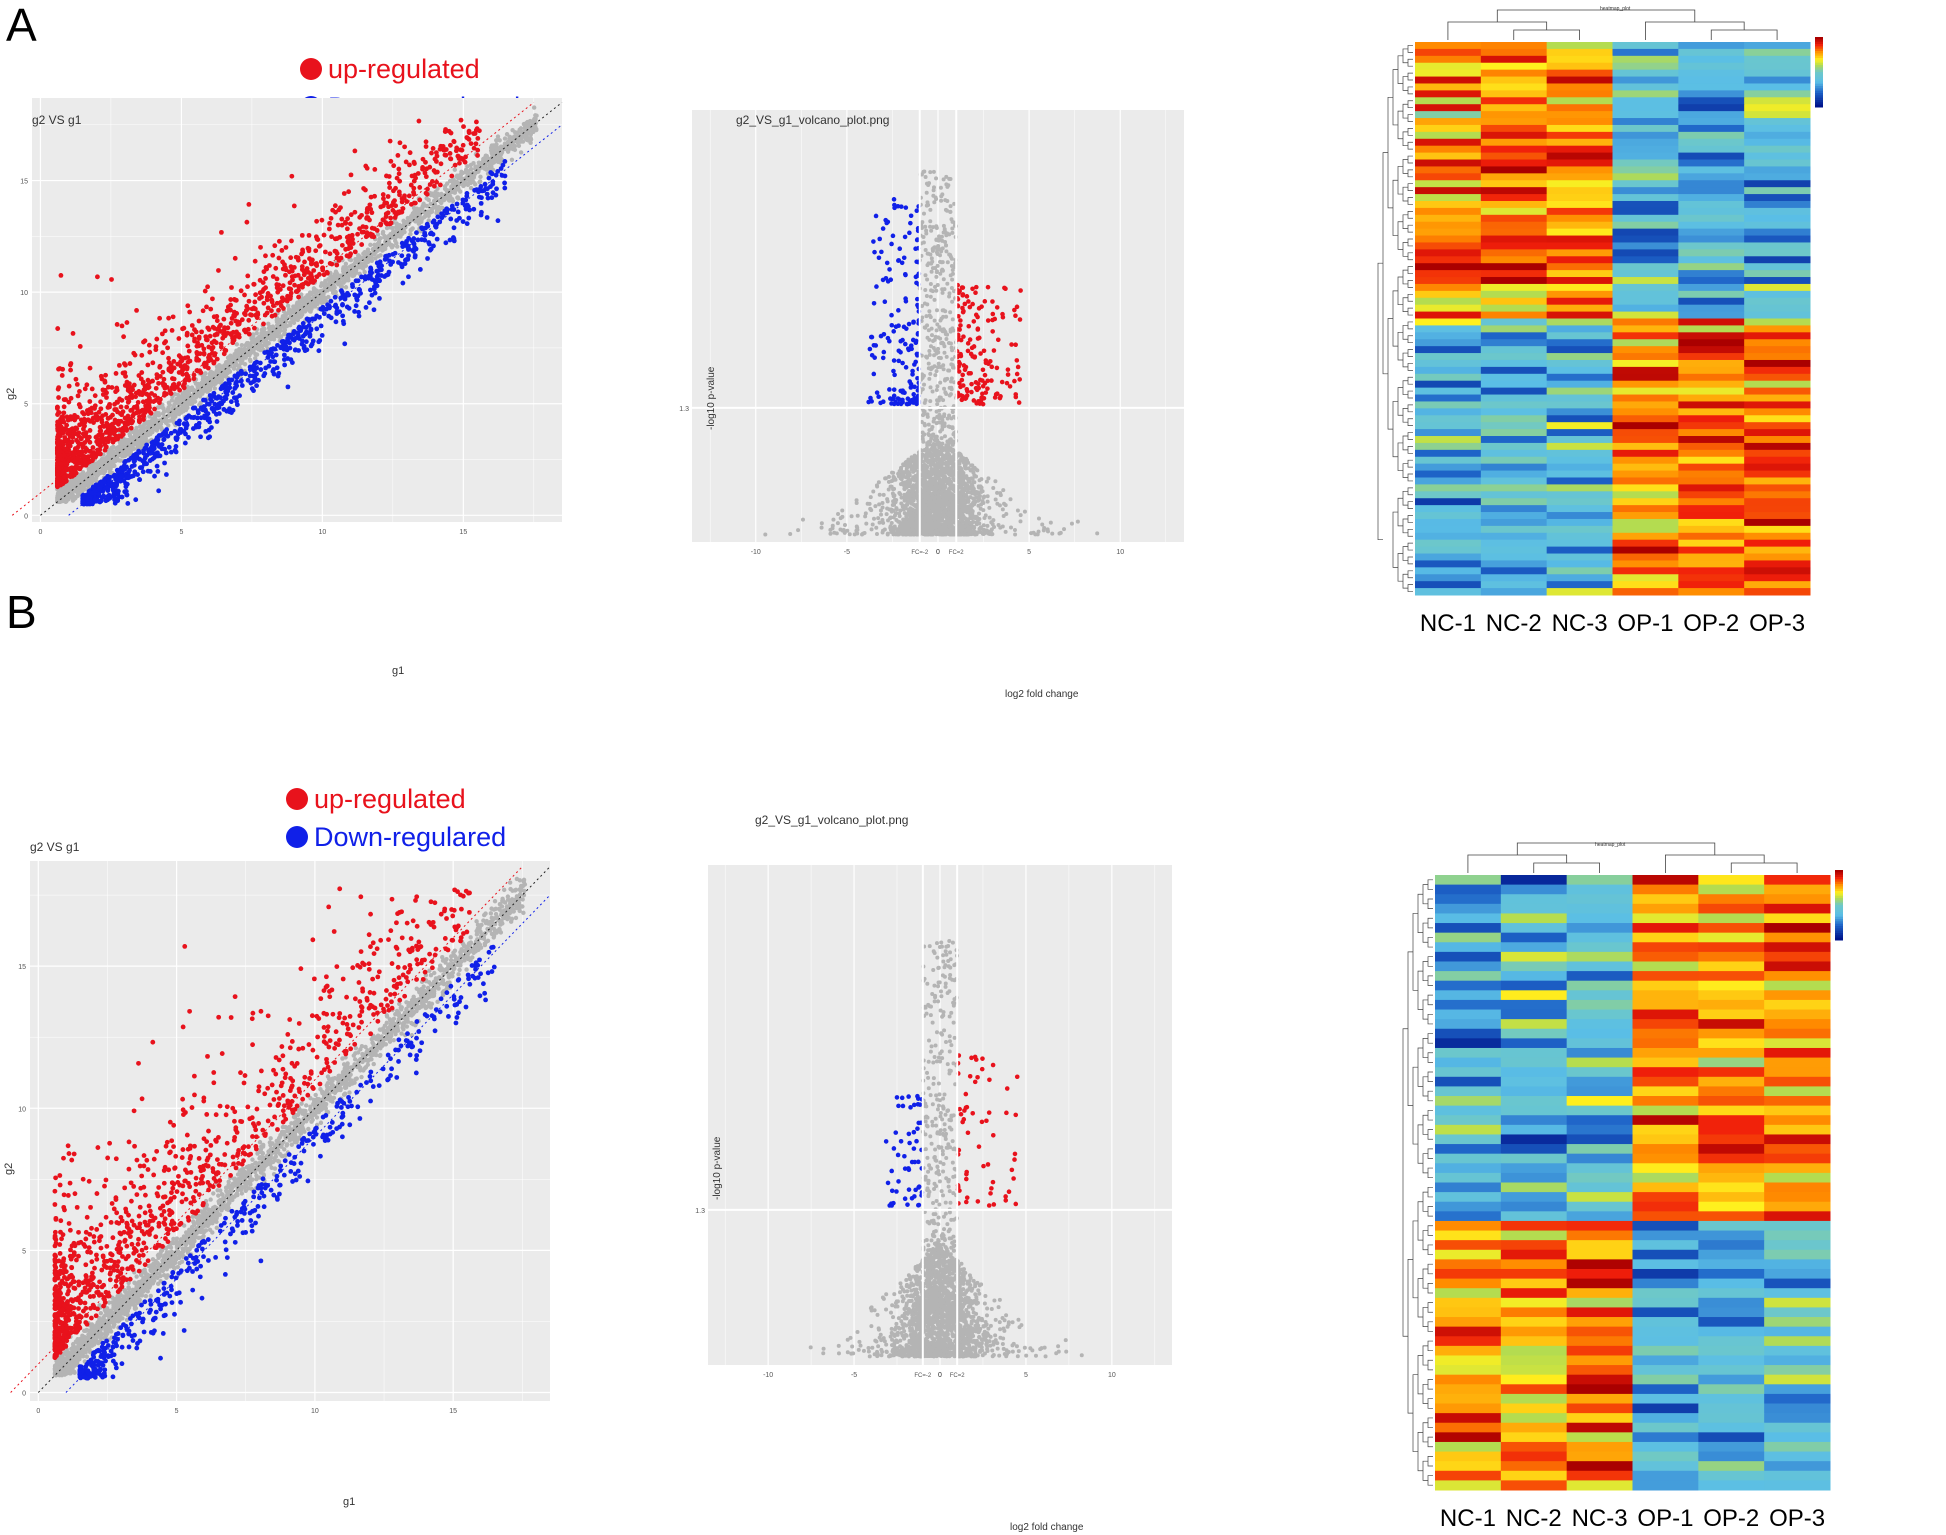  What do you see at coordinates (297, 837) in the screenshot?
I see `legend-down-marker` at bounding box center [297, 837].